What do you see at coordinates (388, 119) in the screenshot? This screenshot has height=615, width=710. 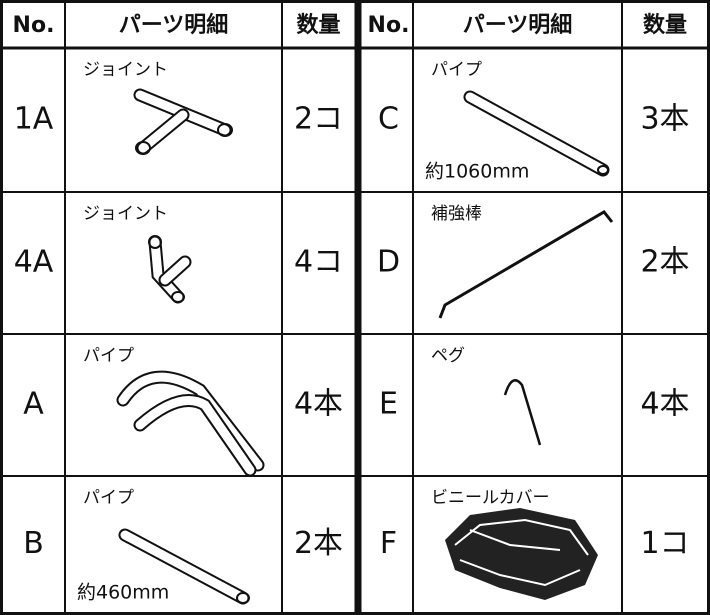 I see `part-number: C` at bounding box center [388, 119].